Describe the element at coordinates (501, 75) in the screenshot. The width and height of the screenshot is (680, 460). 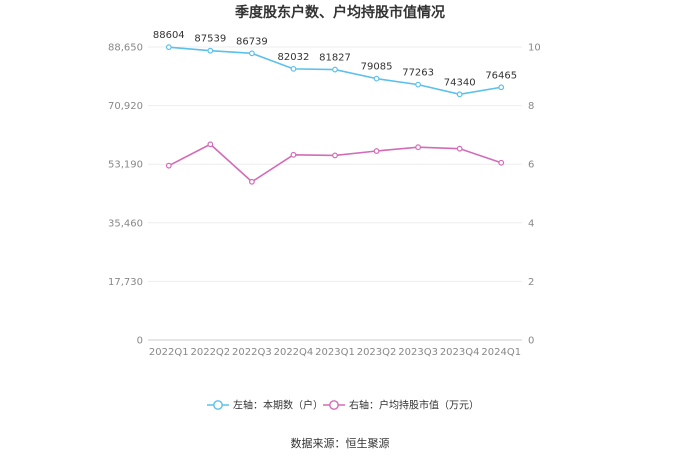
I see `data-label: 76465` at that location.